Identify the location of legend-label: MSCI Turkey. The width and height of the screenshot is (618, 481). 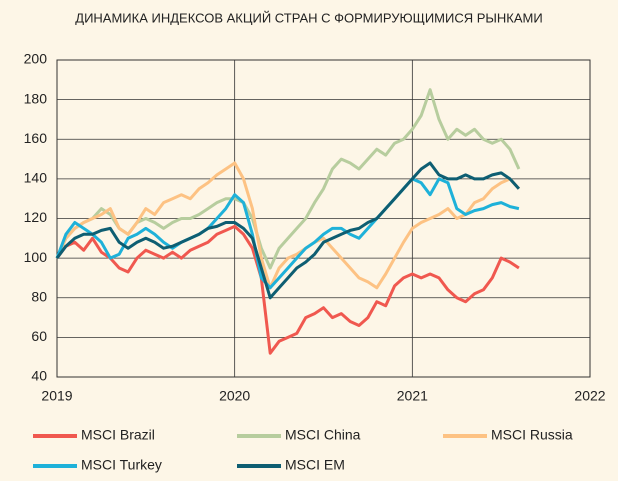
(121, 465).